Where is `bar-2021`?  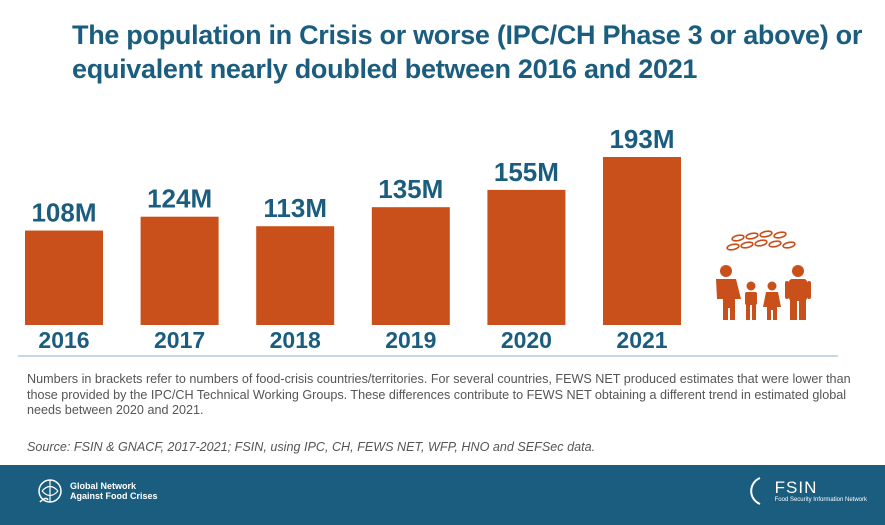
bar-2021 is located at coordinates (642, 241).